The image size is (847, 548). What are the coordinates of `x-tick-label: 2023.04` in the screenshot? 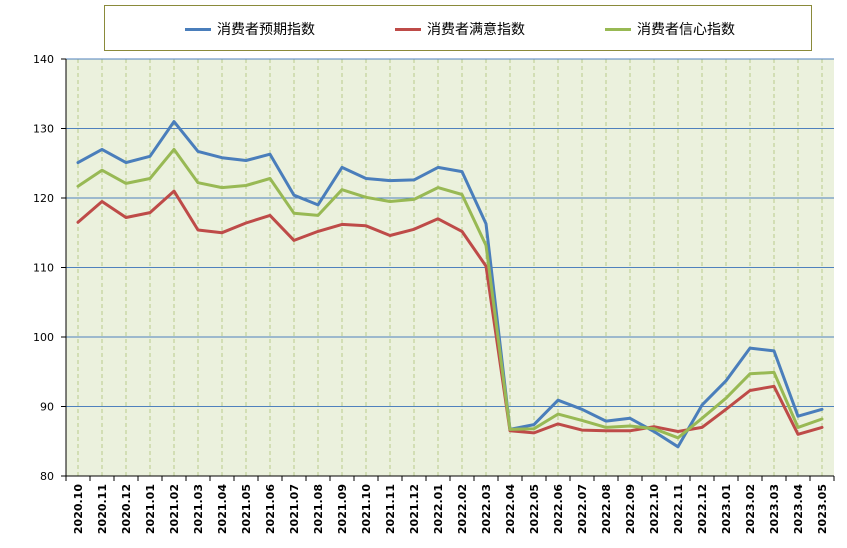 It's located at (798, 509).